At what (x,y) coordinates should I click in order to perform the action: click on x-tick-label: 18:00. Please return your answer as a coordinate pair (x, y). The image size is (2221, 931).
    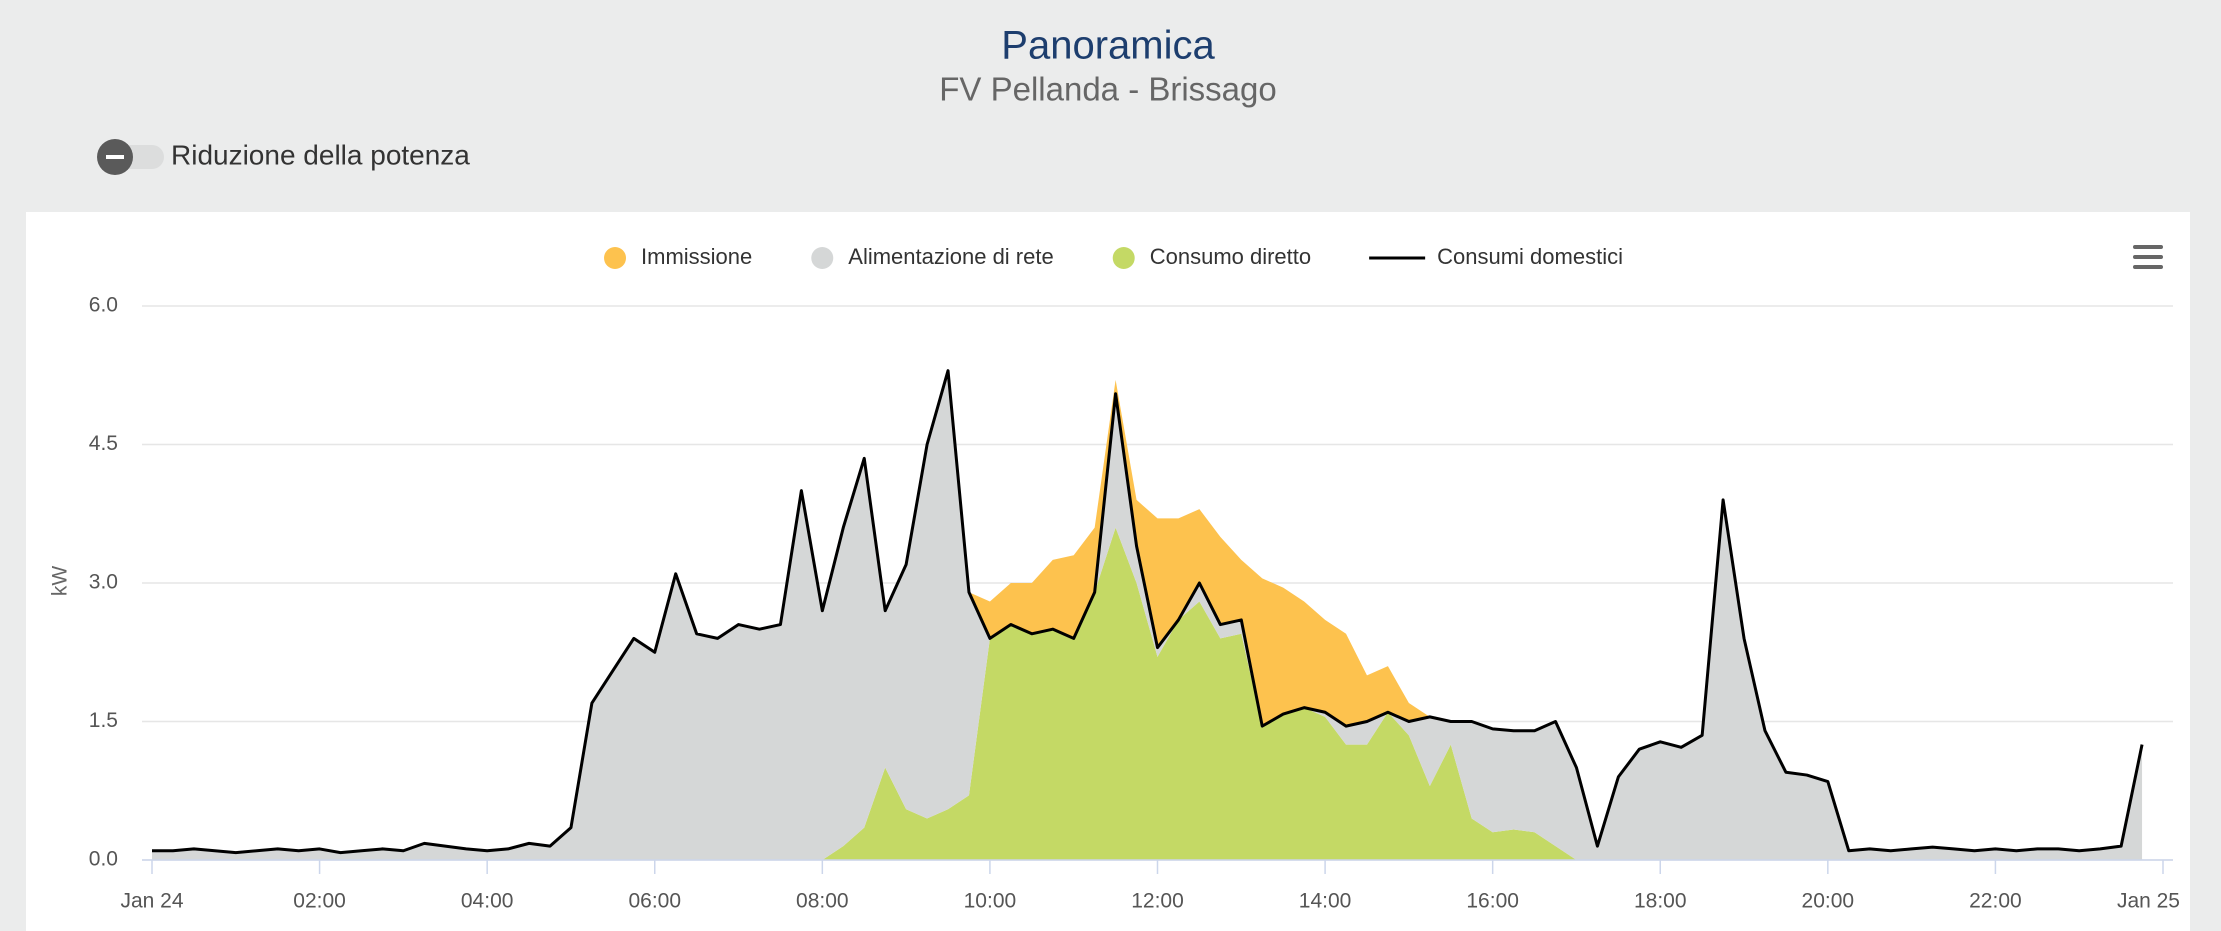
    Looking at the image, I should click on (1660, 901).